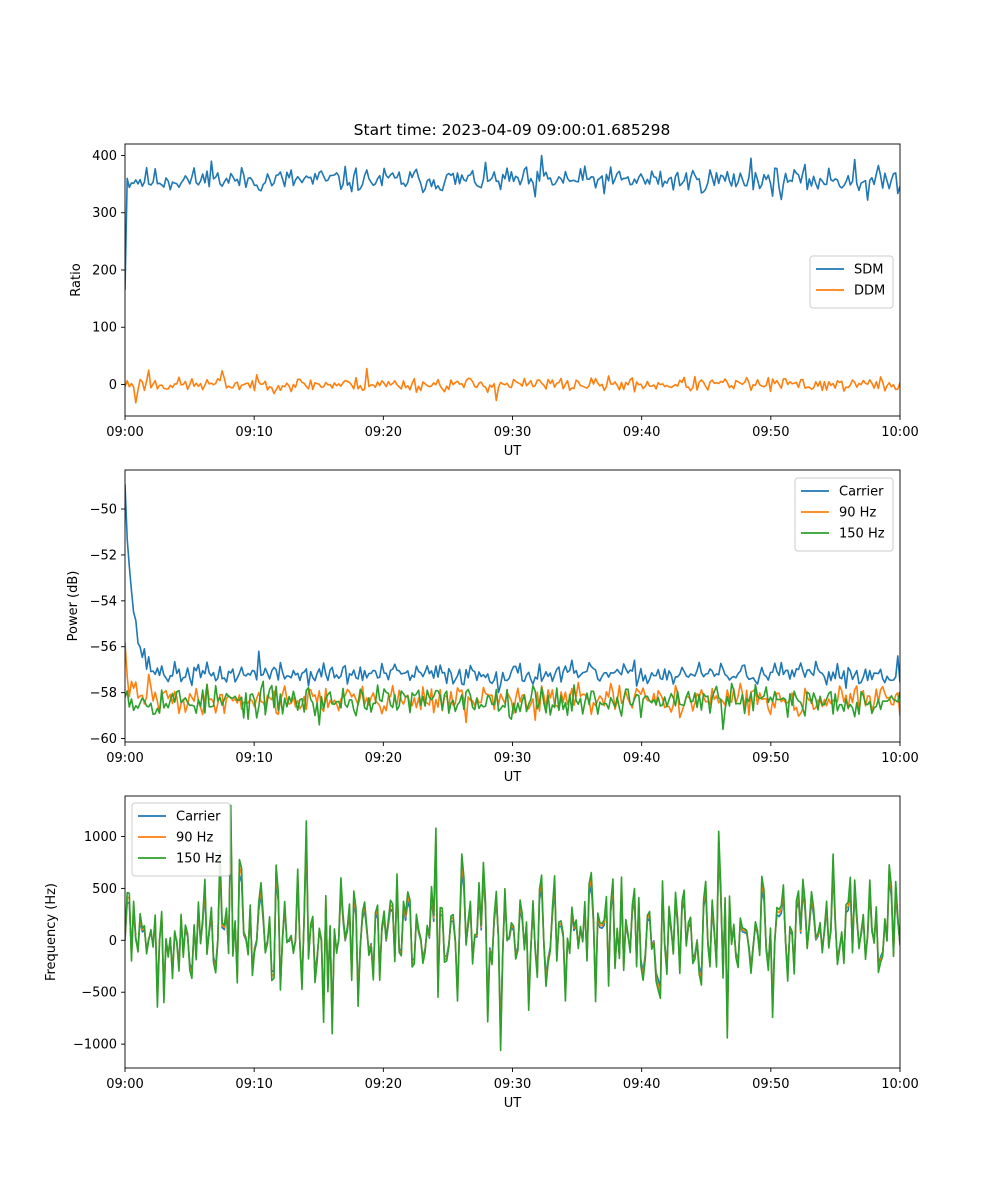 The width and height of the screenshot is (1000, 1200). I want to click on series-line-ddm, so click(512, 385).